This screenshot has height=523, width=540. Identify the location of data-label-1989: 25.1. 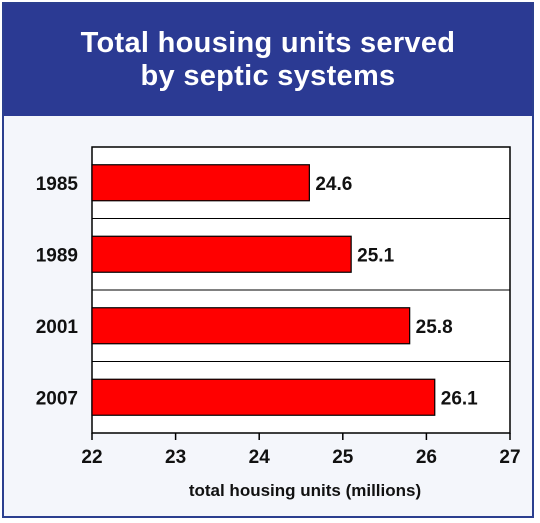
(375, 255).